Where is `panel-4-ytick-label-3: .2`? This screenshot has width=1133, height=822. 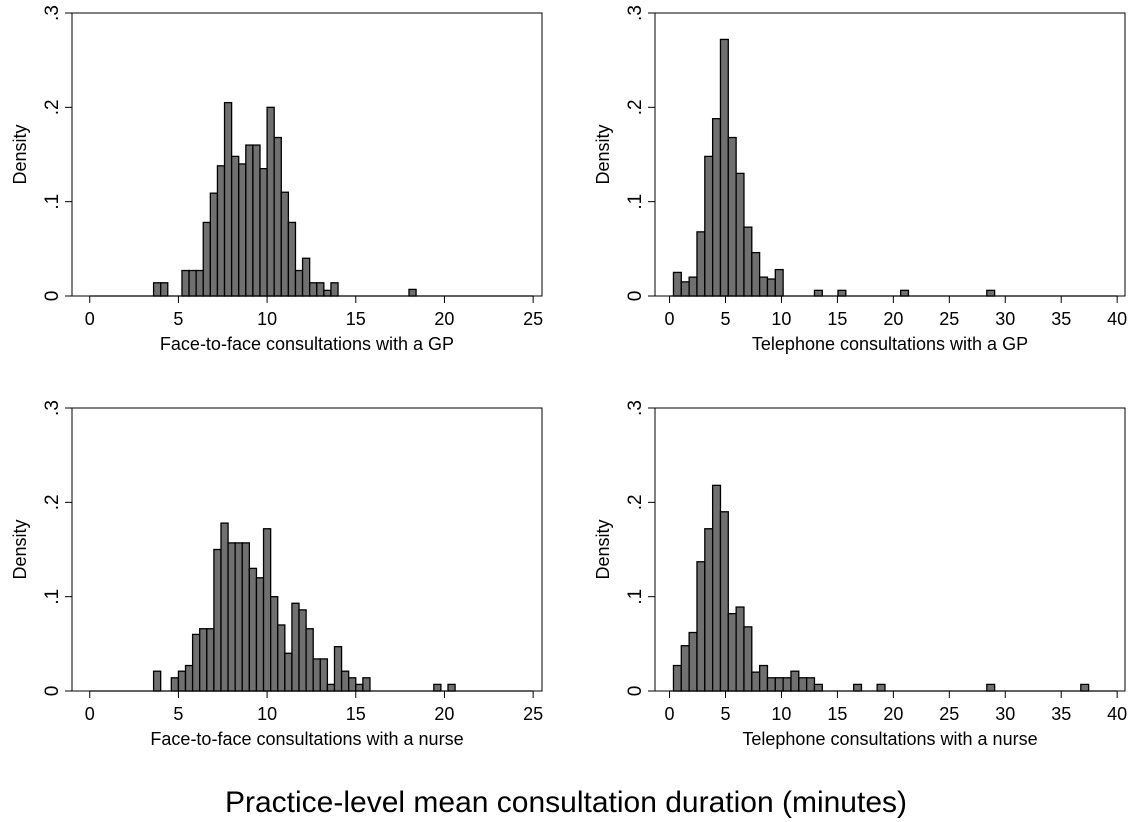
panel-4-ytick-label-3: .2 is located at coordinates (635, 502).